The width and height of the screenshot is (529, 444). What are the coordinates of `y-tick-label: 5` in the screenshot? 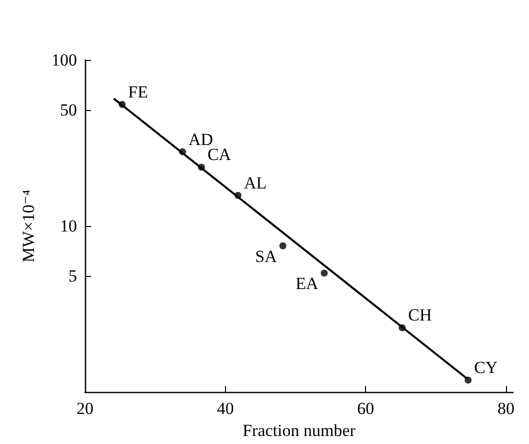 It's located at (72, 276).